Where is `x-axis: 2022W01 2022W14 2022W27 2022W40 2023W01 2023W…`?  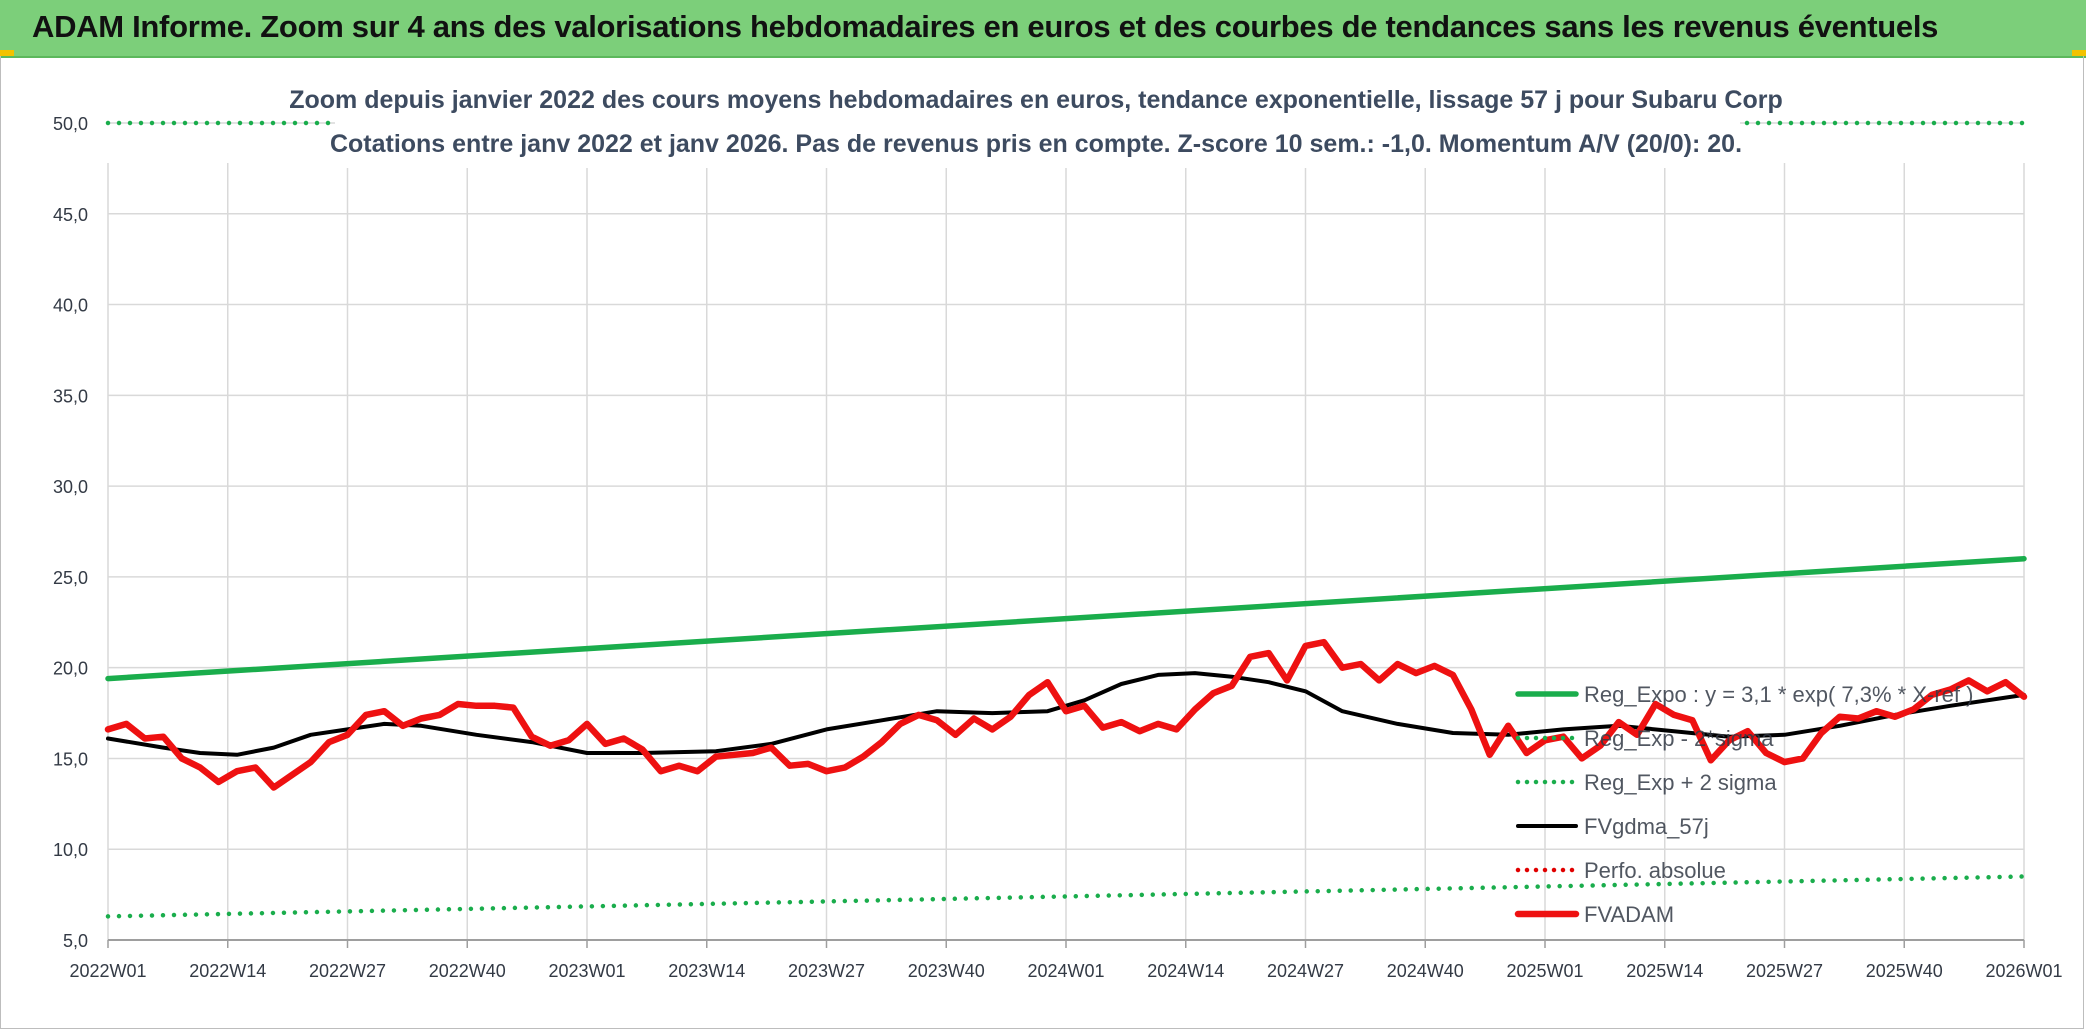 x-axis: 2022W01 2022W14 2022W27 2022W40 2023W01 2023W… is located at coordinates (1066, 960).